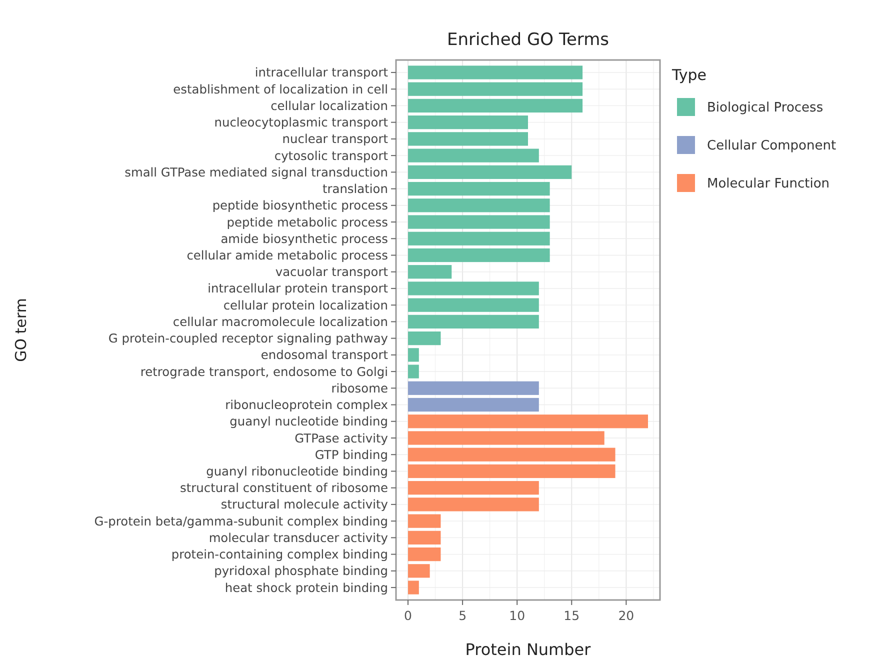 The height and width of the screenshot is (661, 875). What do you see at coordinates (248, 339) in the screenshot?
I see `y-tick-label: G protein-coupled receptor signaling pathway` at bounding box center [248, 339].